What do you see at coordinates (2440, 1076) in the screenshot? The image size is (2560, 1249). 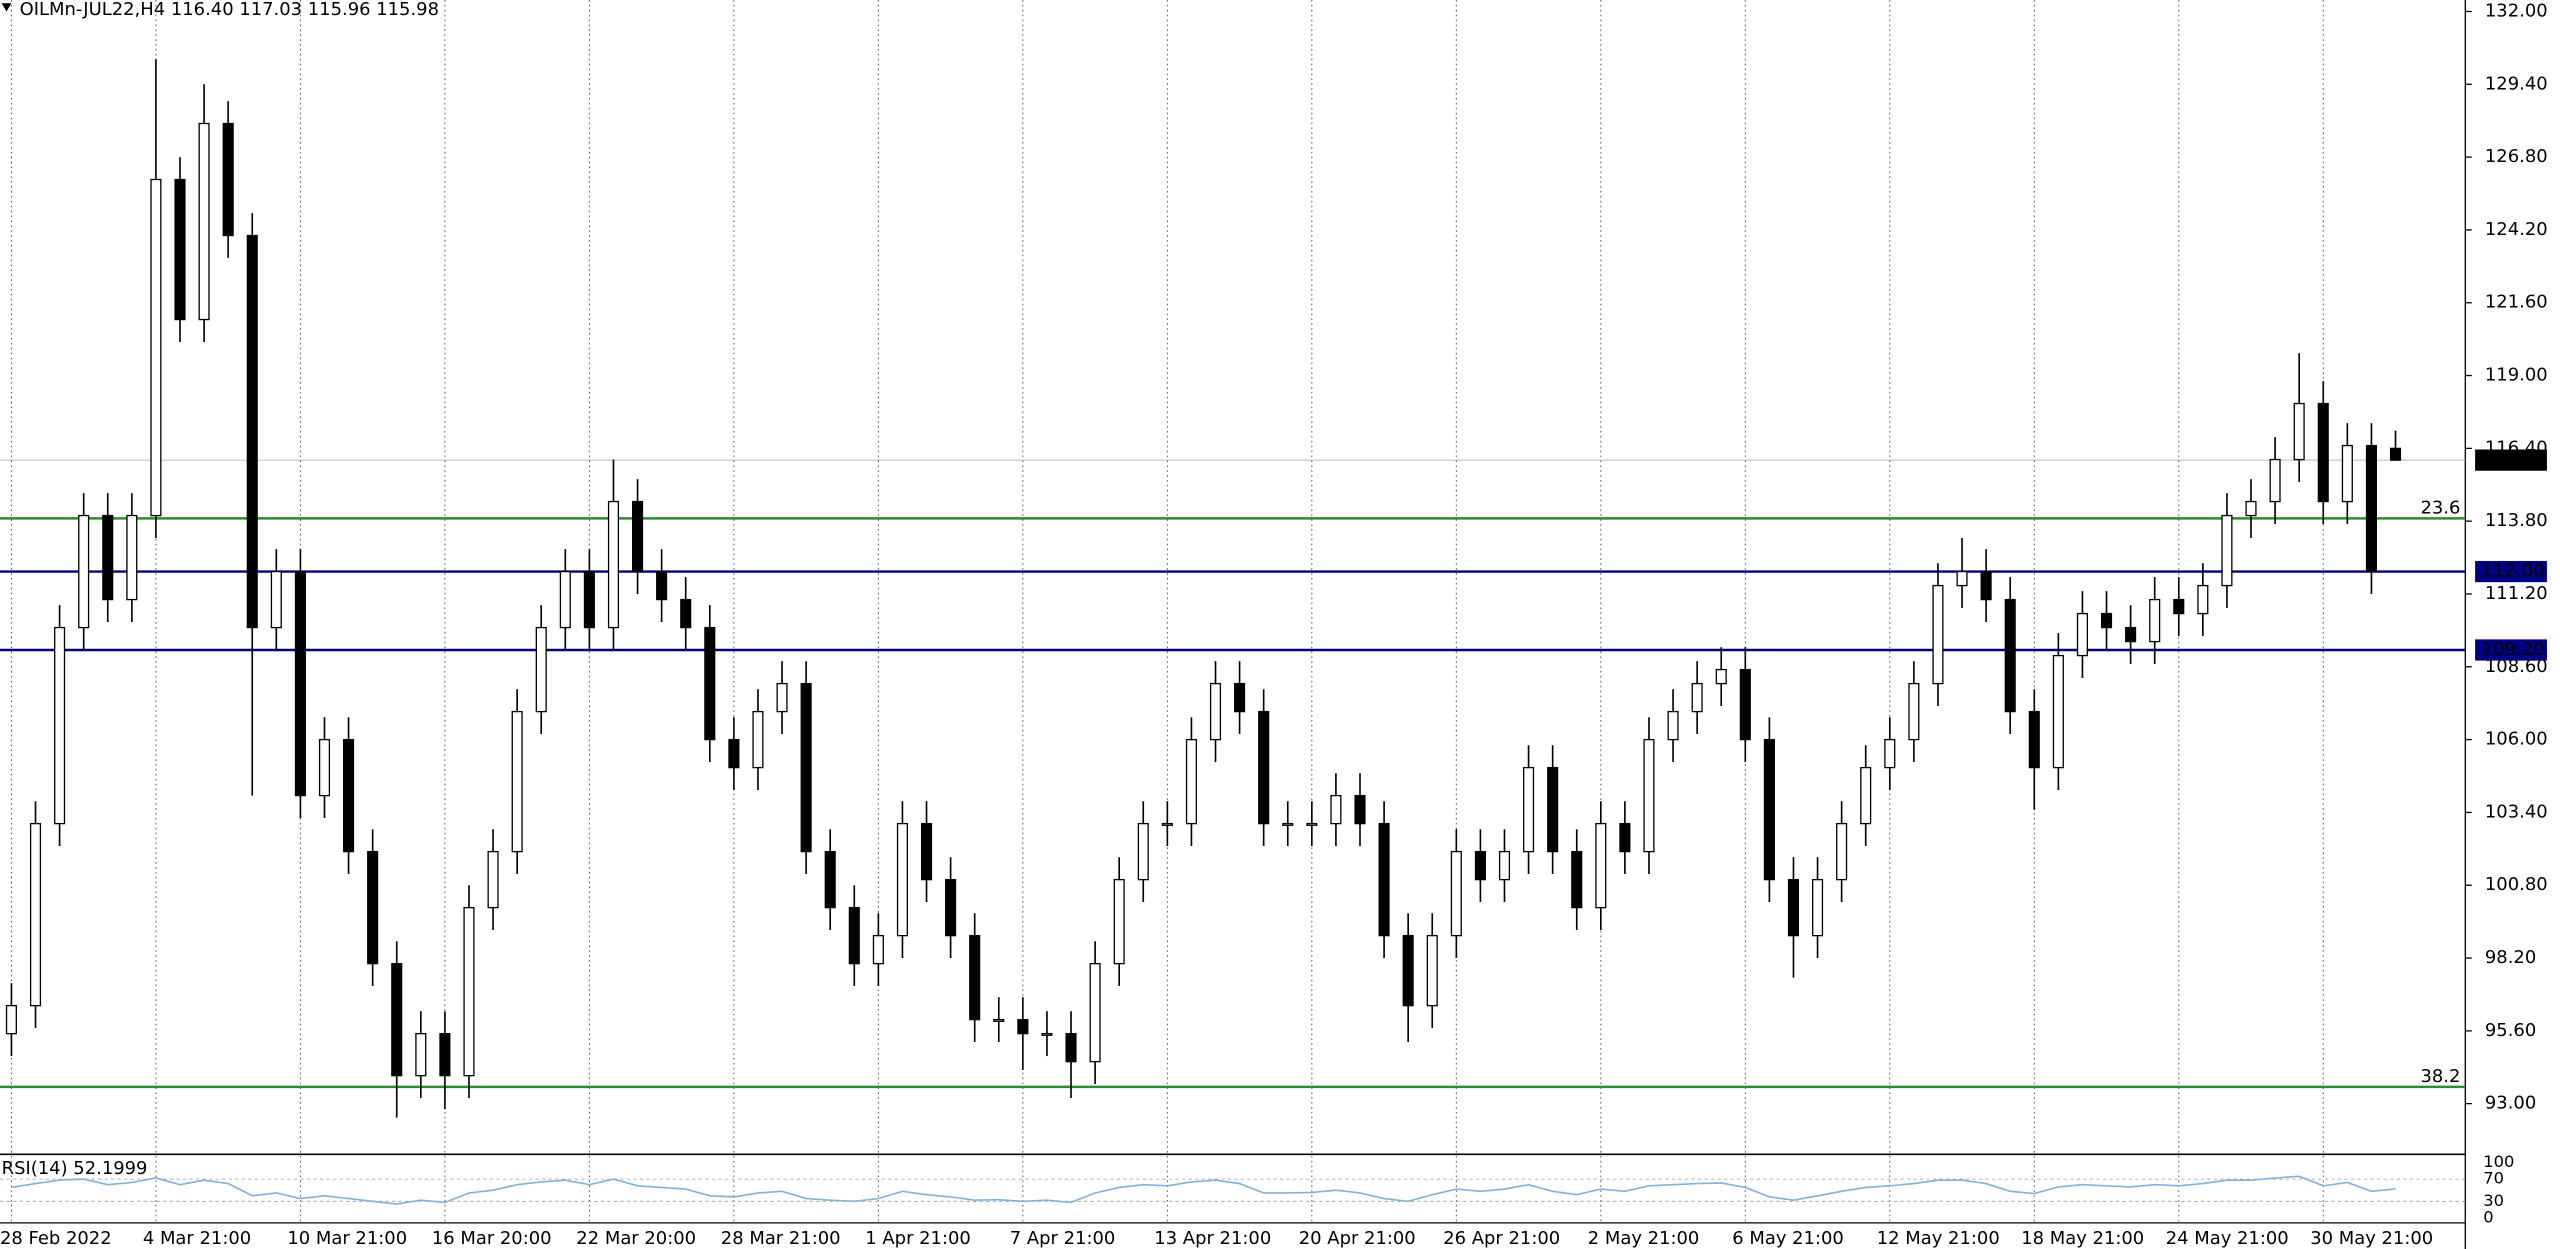 I see `level-label: 38.2` at bounding box center [2440, 1076].